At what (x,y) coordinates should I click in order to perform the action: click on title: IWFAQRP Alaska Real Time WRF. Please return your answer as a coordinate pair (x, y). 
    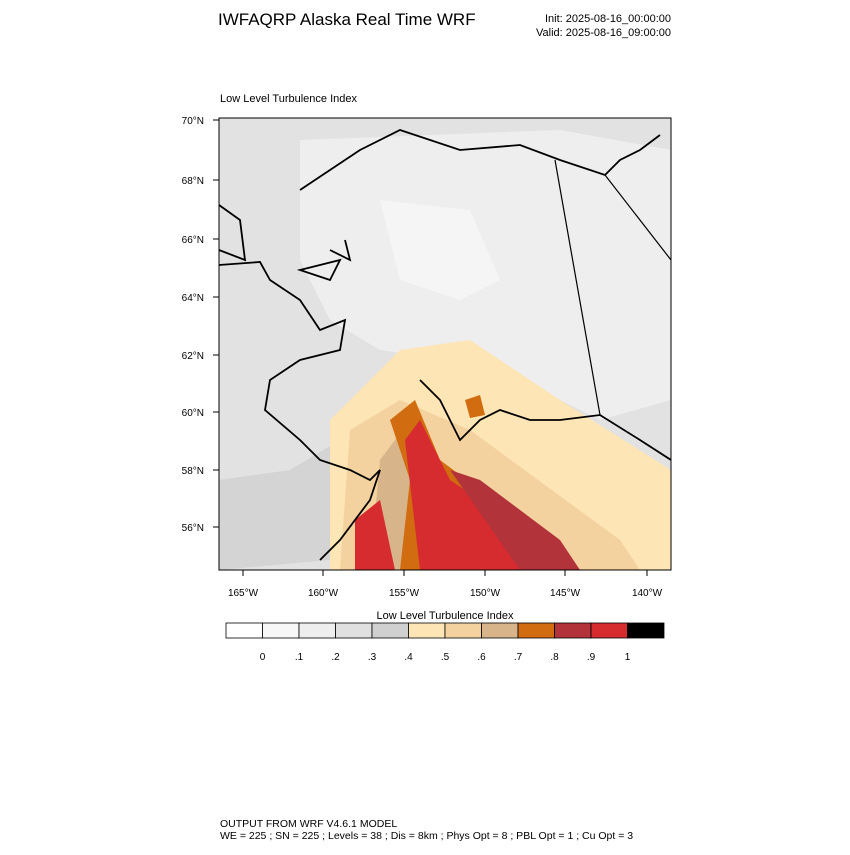
    Looking at the image, I should click on (347, 19).